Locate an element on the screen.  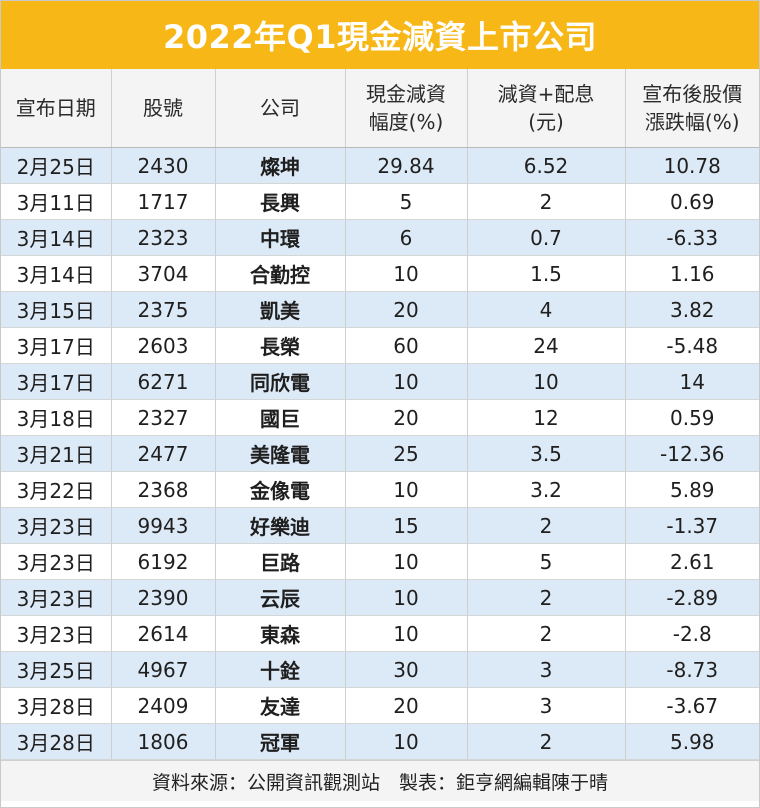
table-row: 3月25日 4967 十銓 30 3 -8.73 is located at coordinates (380, 669).